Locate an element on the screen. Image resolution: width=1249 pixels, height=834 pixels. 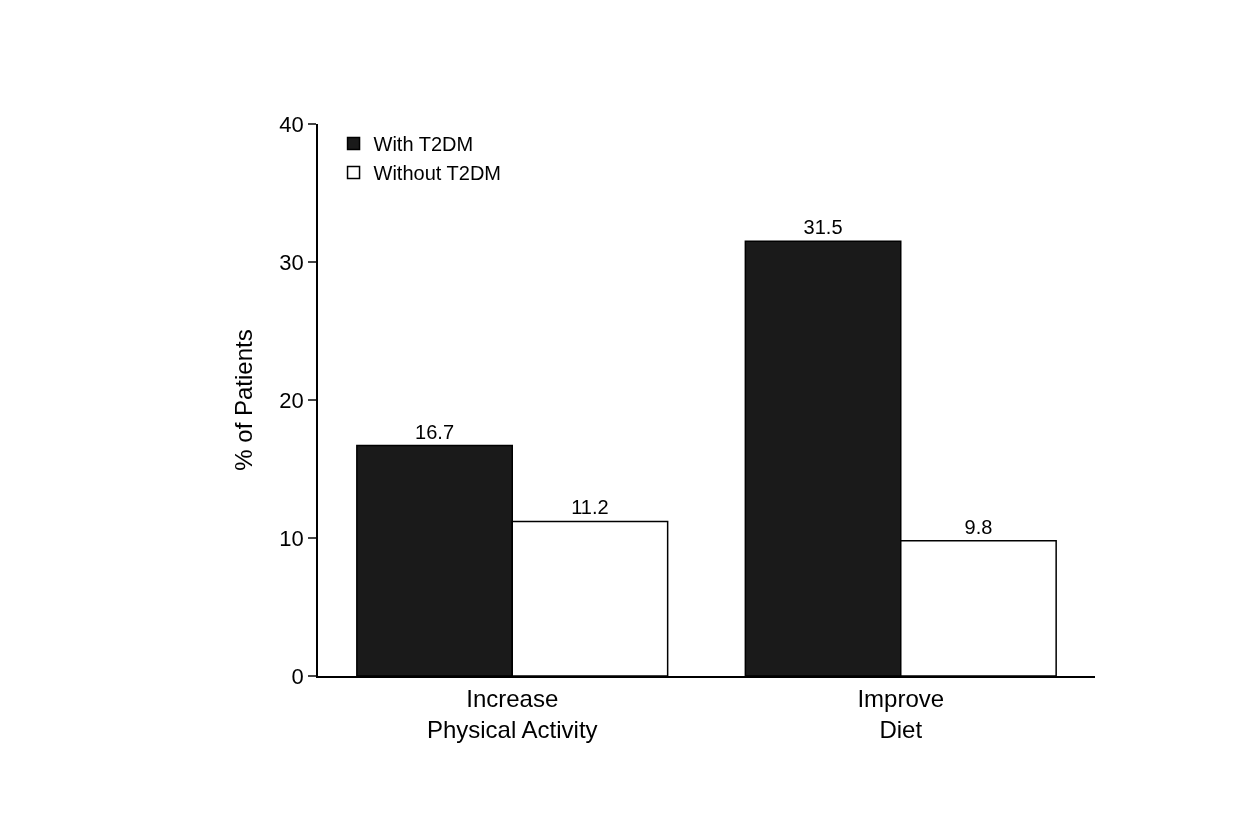
legend-label: With T2DM is located at coordinates (423, 144).